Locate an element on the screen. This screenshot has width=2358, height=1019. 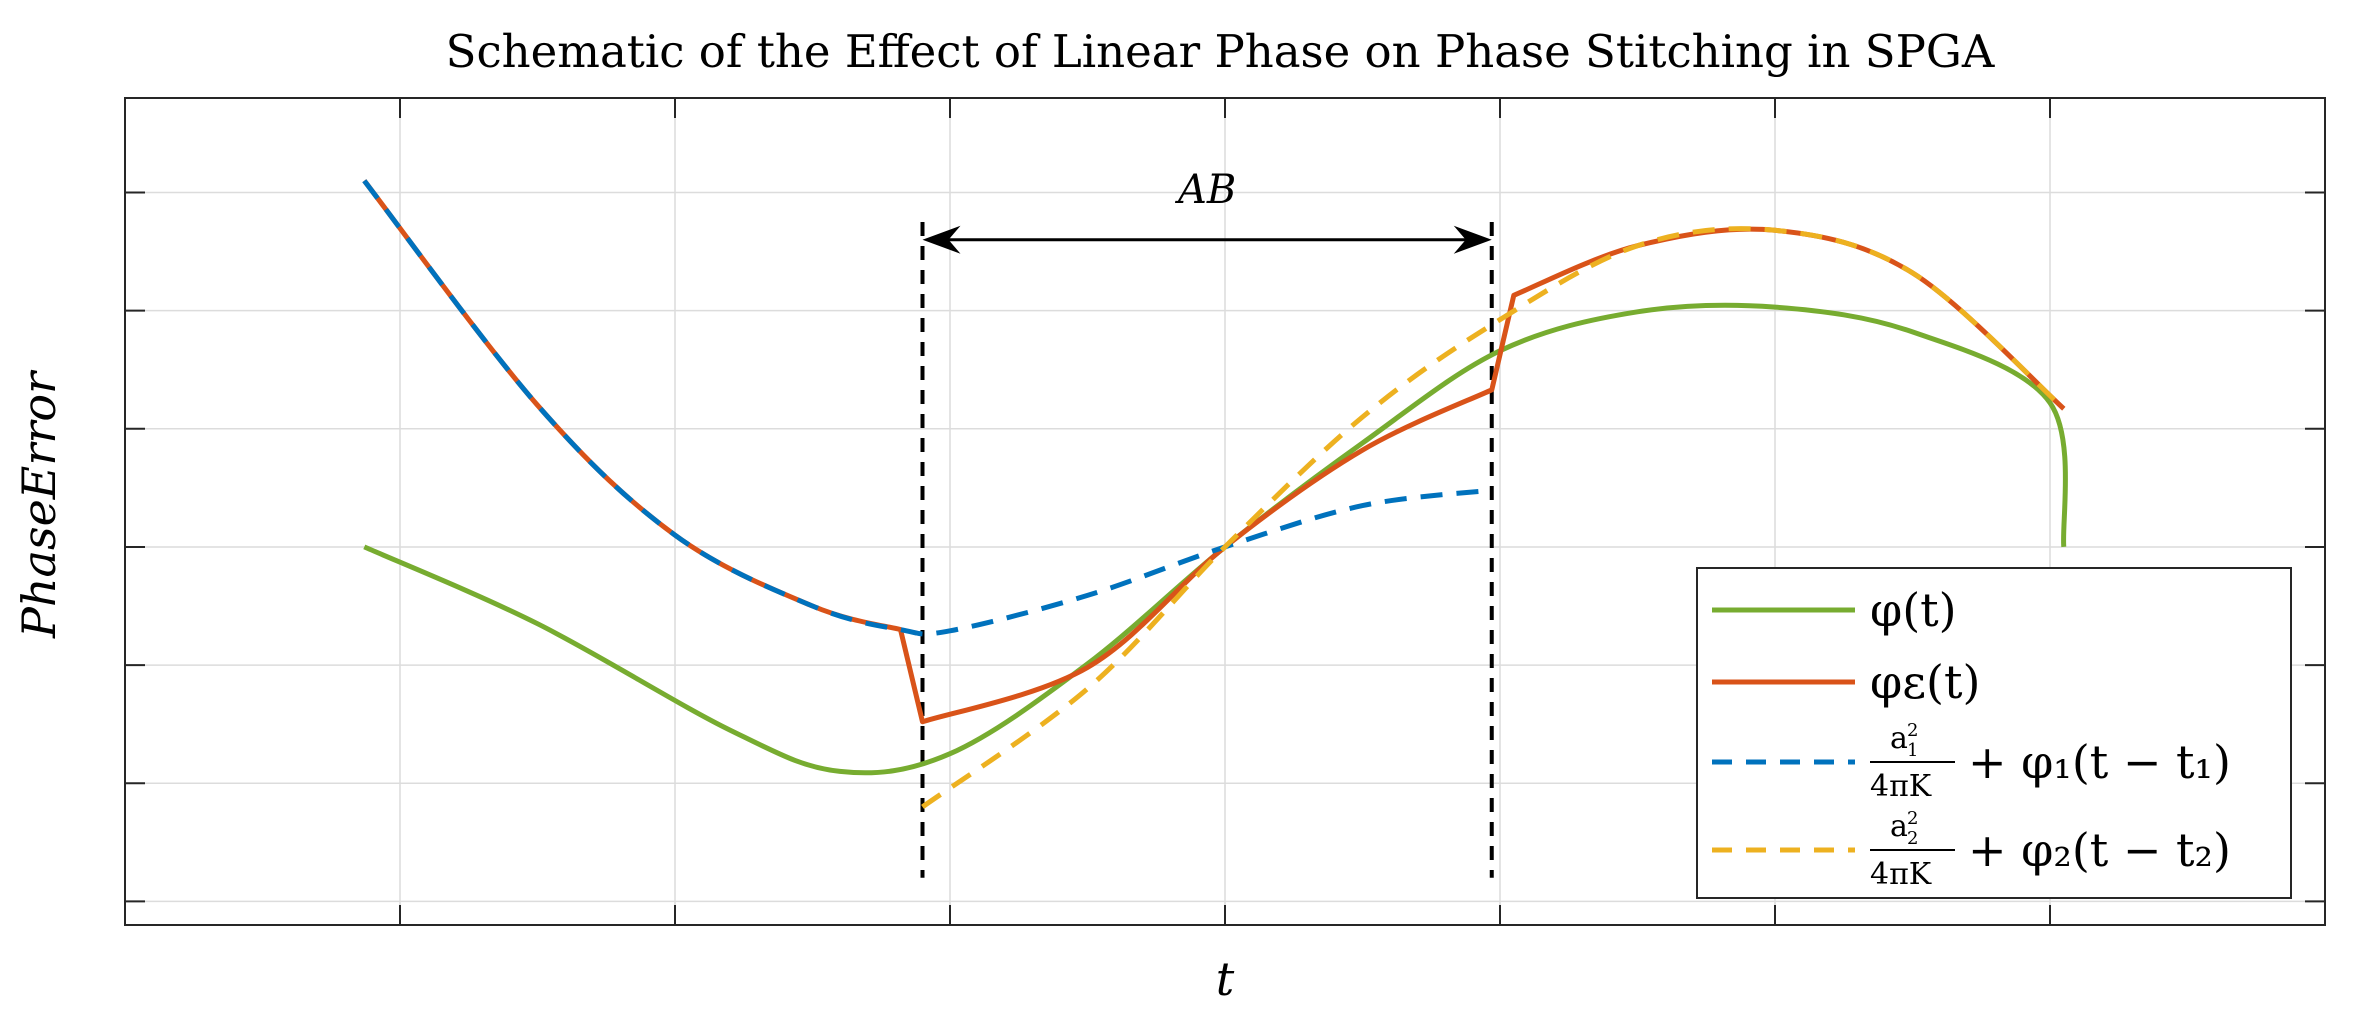
legend-seg1-a: a is located at coordinates (1899, 738).